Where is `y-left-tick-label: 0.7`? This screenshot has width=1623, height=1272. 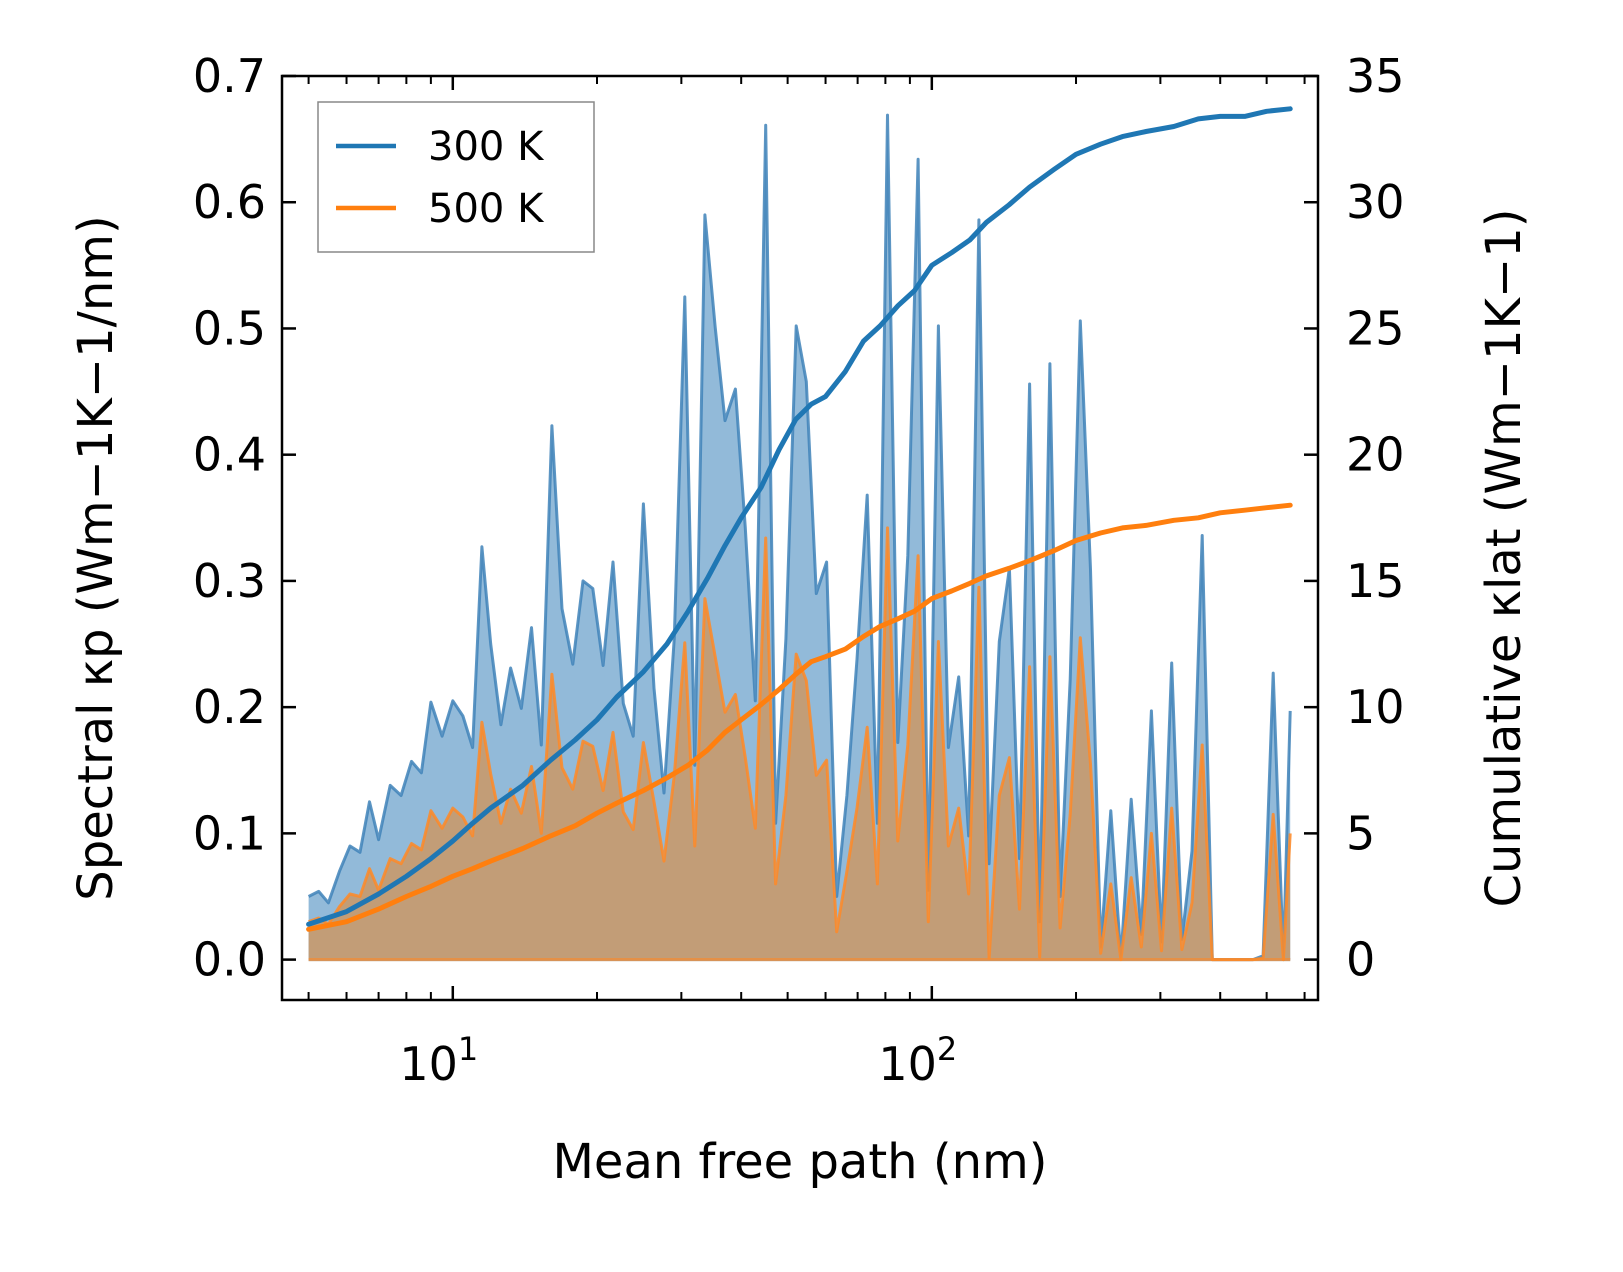 y-left-tick-label: 0.7 is located at coordinates (229, 76).